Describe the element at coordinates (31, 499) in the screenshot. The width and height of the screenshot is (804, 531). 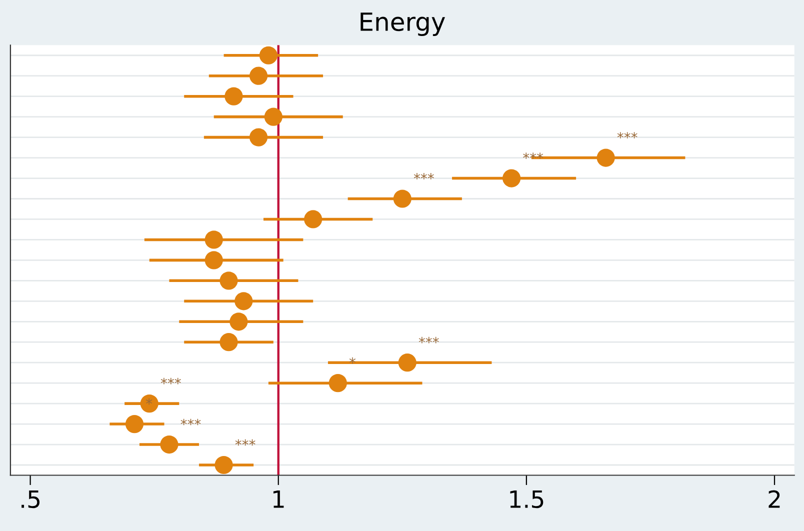
I see `x-tick-label: .5` at that location.